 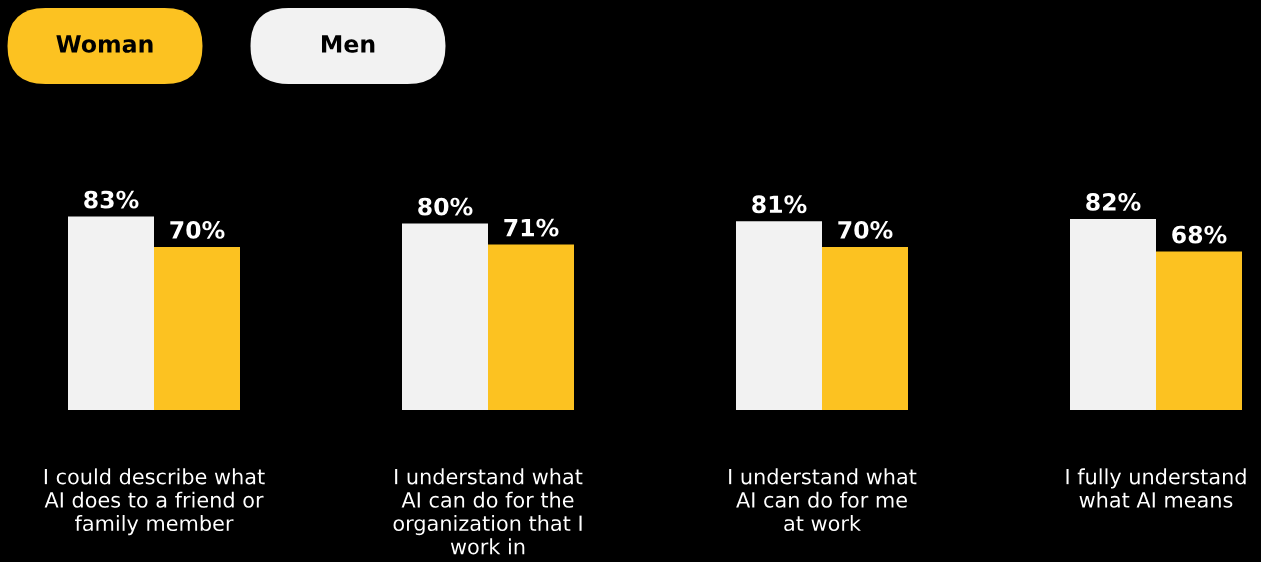 What do you see at coordinates (531, 227) in the screenshot?
I see `data-label: 71%` at bounding box center [531, 227].